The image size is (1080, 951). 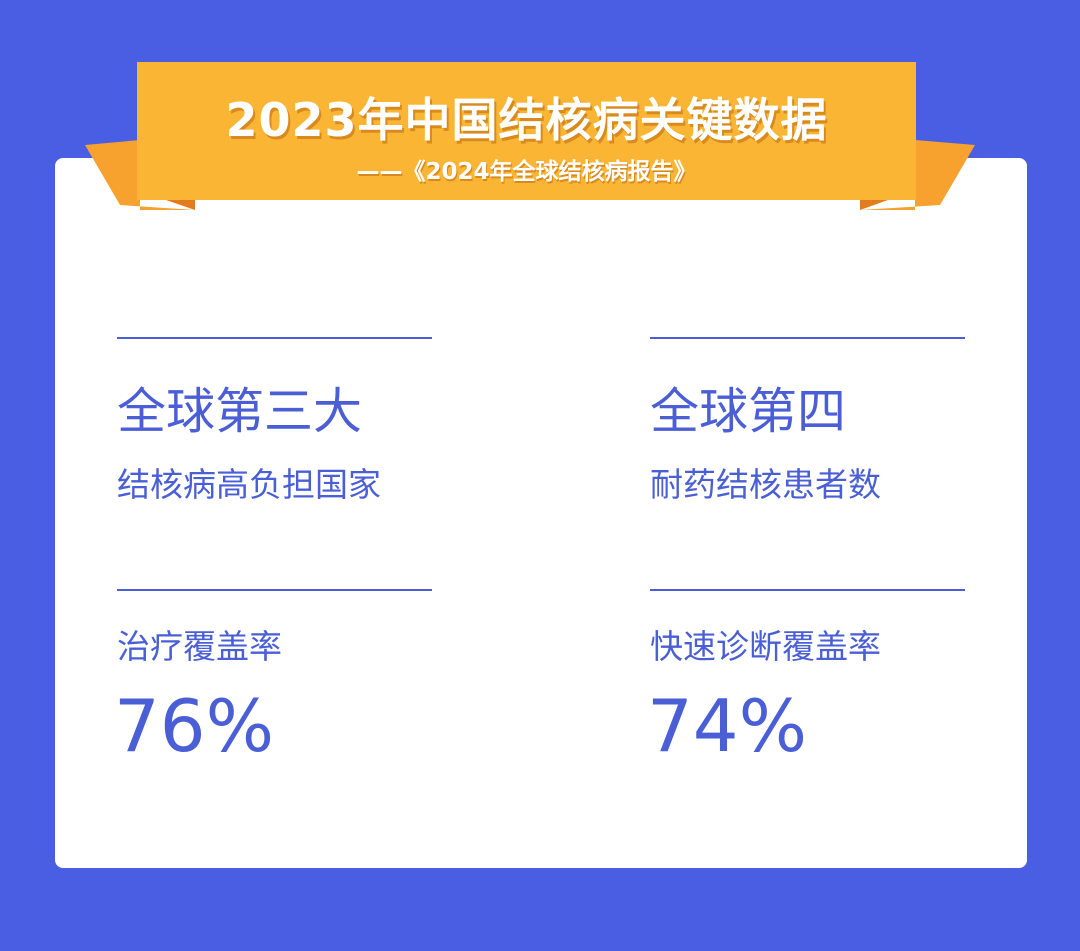 What do you see at coordinates (249, 484) in the screenshot?
I see `stat-caption: 结核病高负担国家` at bounding box center [249, 484].